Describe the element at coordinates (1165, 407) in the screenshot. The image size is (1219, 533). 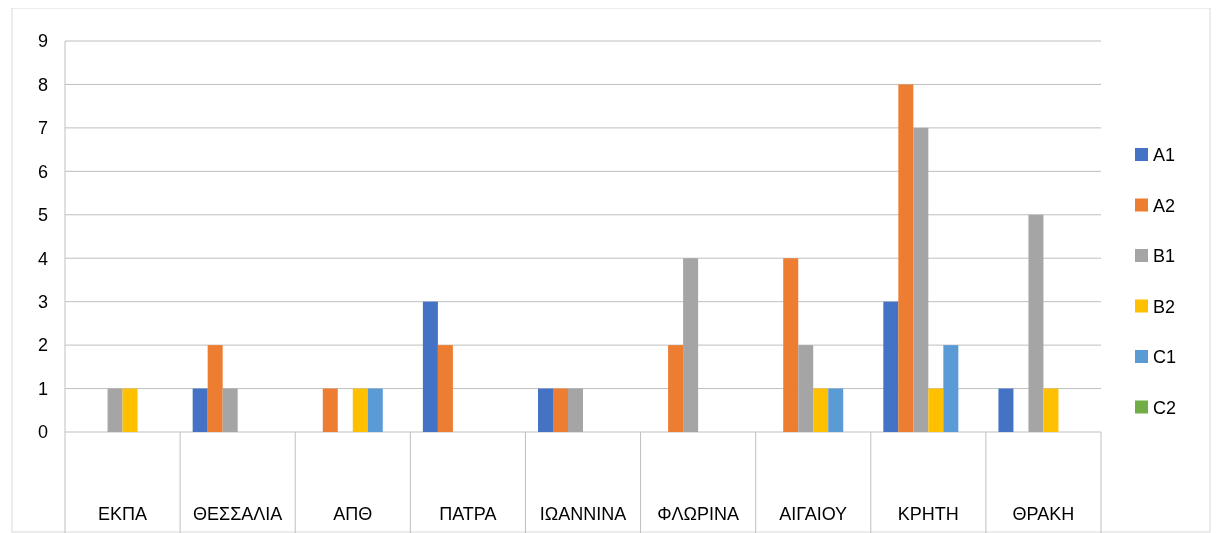
I see `legend-label: C2` at that location.